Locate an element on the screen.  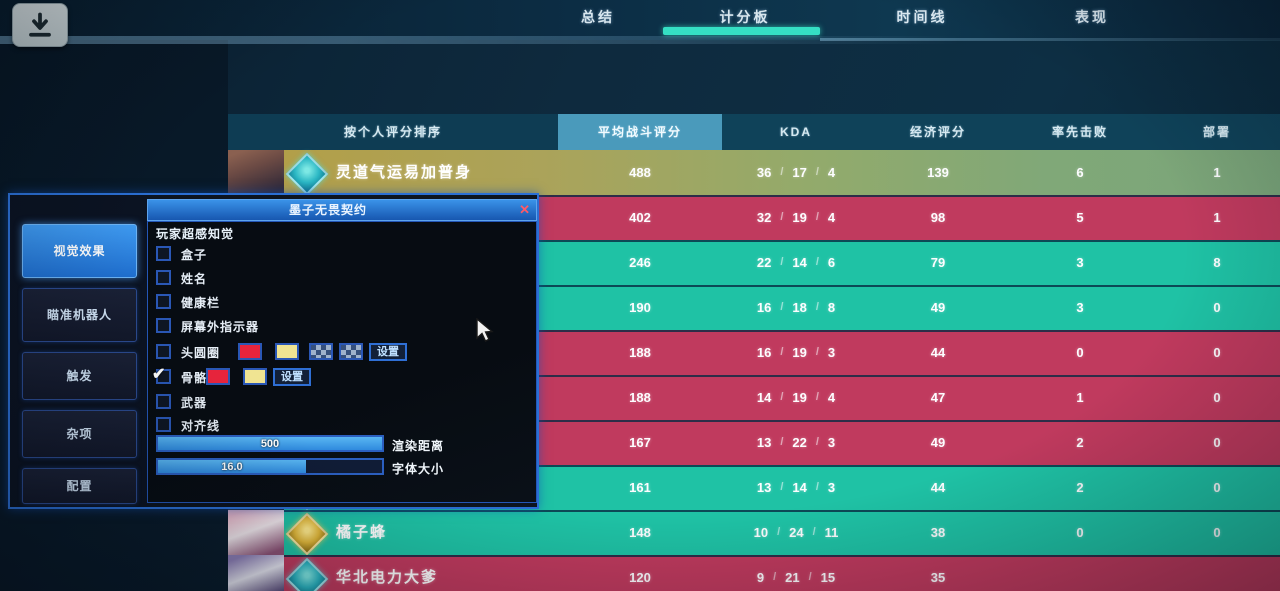
checkbox-box-esp is located at coordinates (163, 253).